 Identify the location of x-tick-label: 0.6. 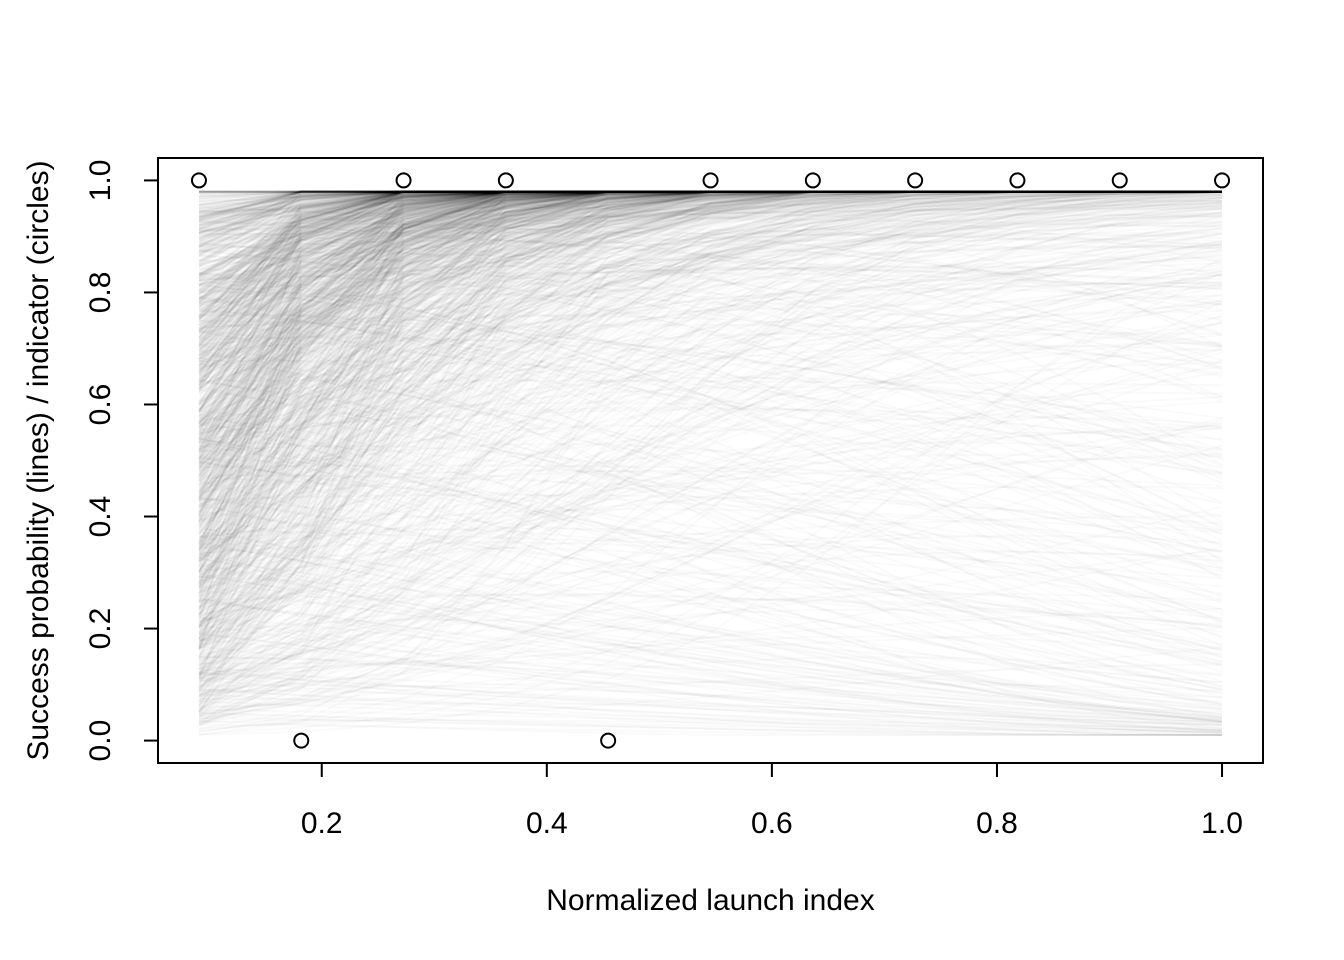
(772, 823).